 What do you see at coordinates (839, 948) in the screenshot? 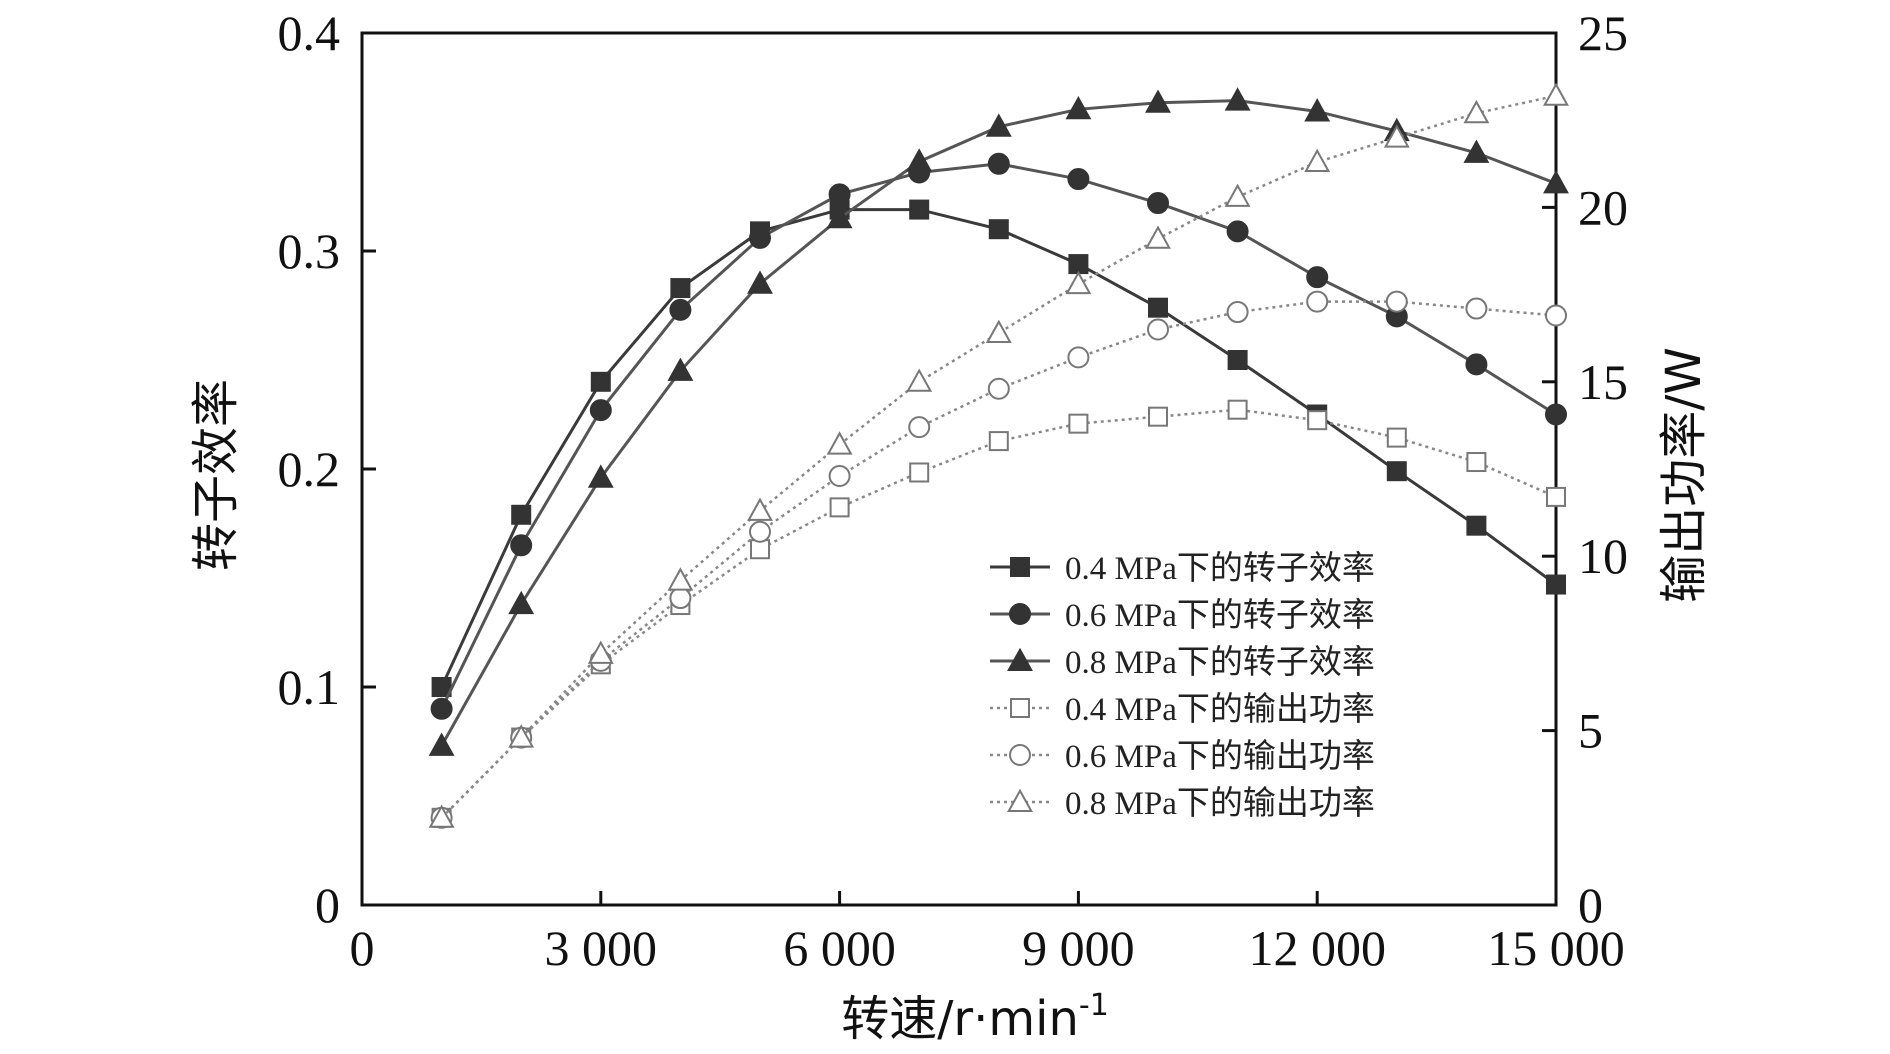
I see `x-tick-label: 6 000` at bounding box center [839, 948].